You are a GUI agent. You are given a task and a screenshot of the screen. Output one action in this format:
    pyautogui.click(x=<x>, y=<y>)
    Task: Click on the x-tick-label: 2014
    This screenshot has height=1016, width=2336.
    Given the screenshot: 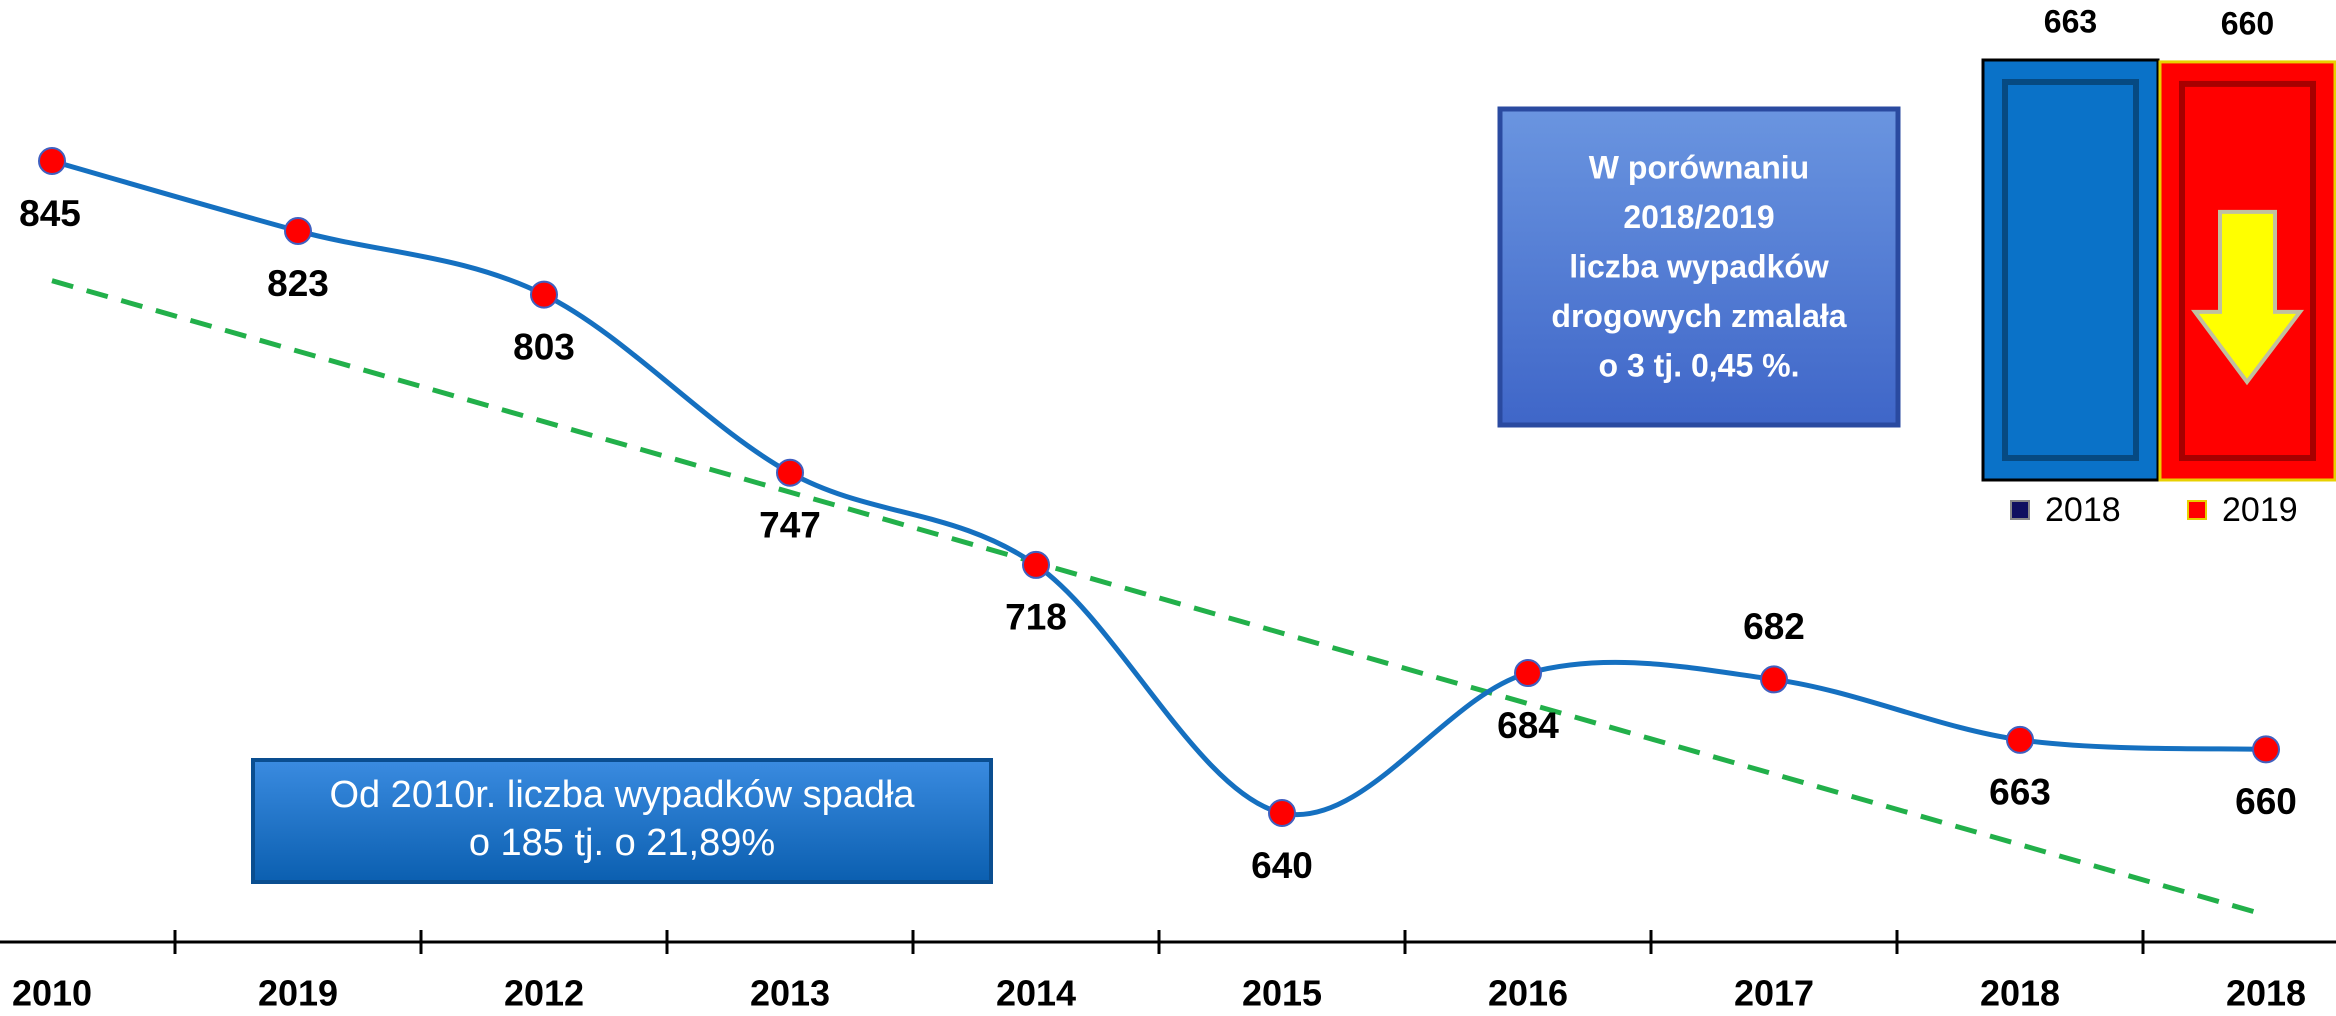 What is the action you would take?
    pyautogui.click(x=1036, y=993)
    